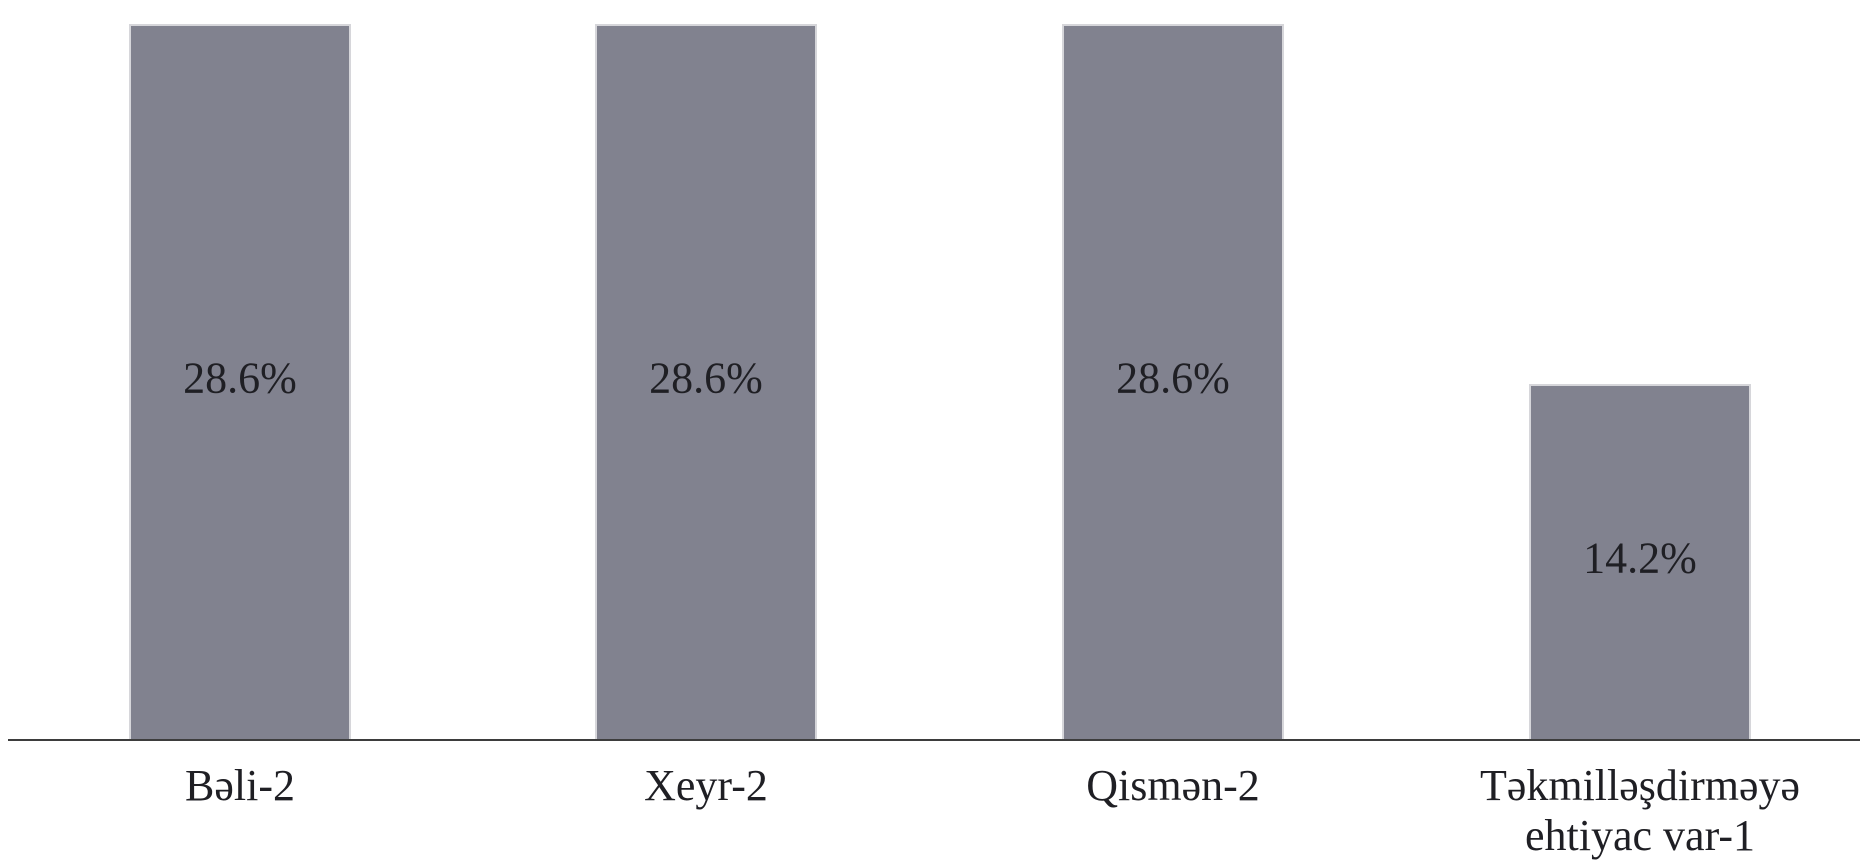  I want to click on data-label-4: 14.2%, so click(1640, 558).